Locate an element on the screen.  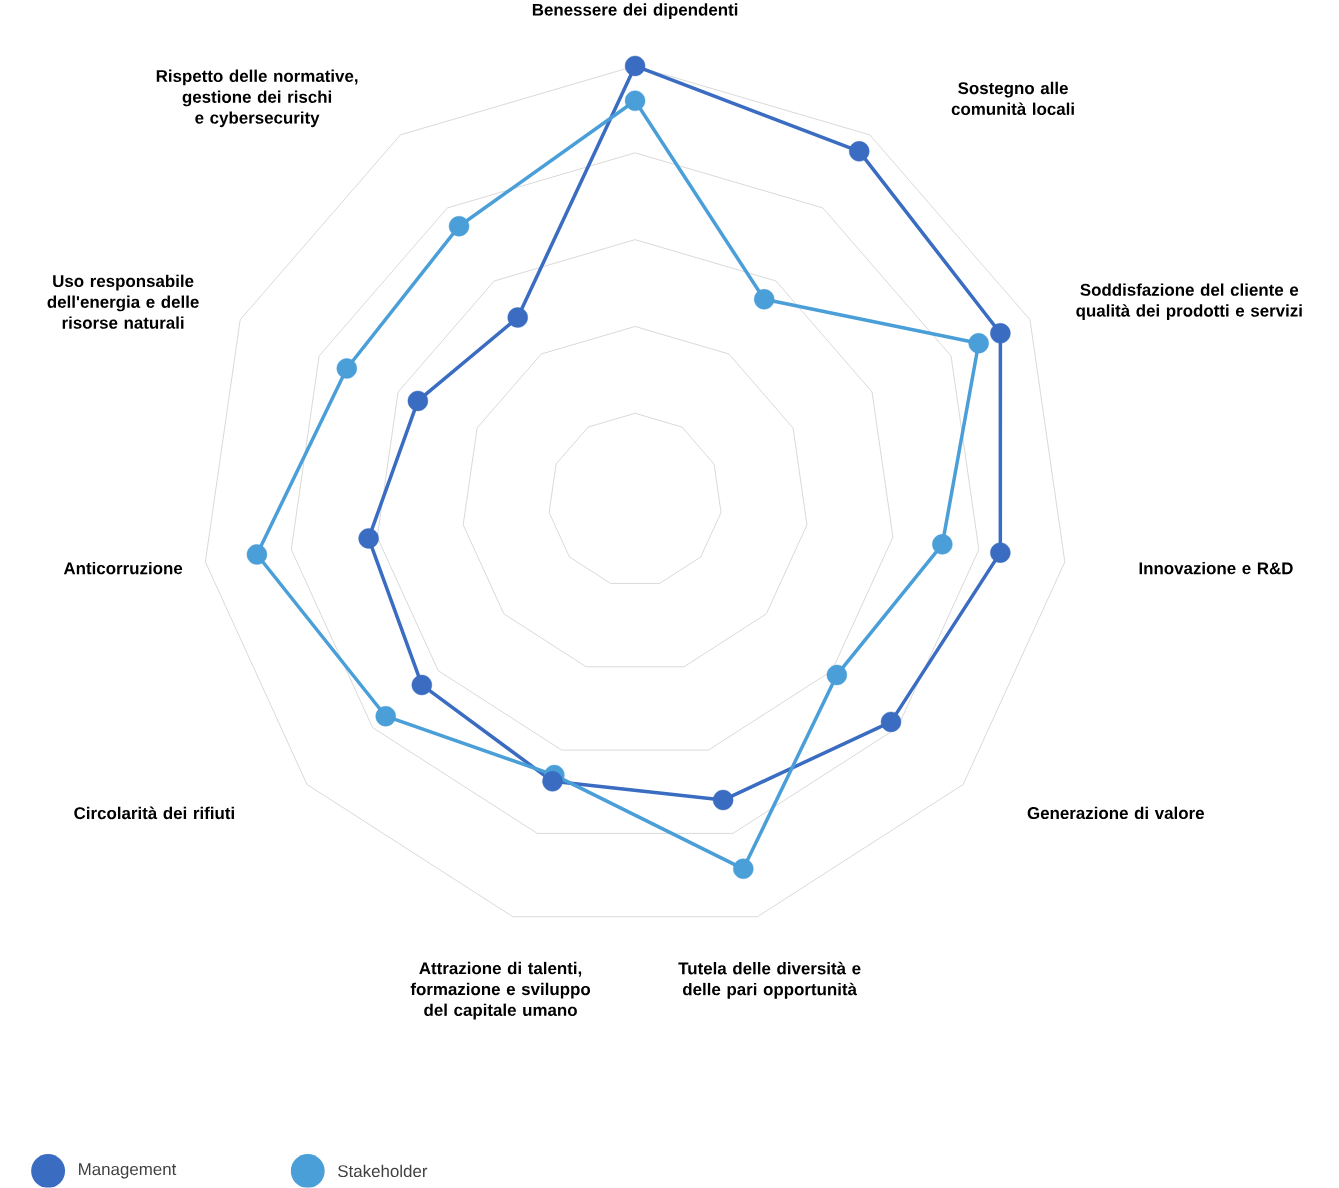
spoke-label: Generazione di valore is located at coordinates (1115, 813).